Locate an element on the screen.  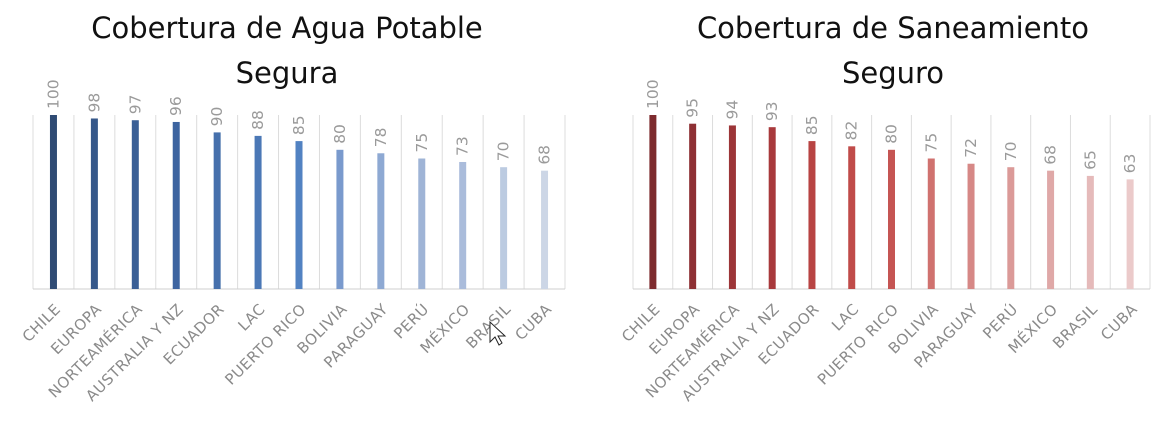
data-label: 78 is located at coordinates (381, 138).